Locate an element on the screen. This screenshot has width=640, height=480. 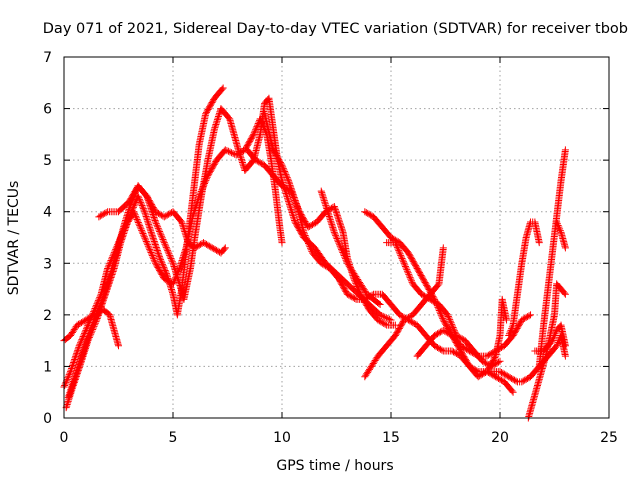
y-tick-label: 2 is located at coordinates (47, 316).